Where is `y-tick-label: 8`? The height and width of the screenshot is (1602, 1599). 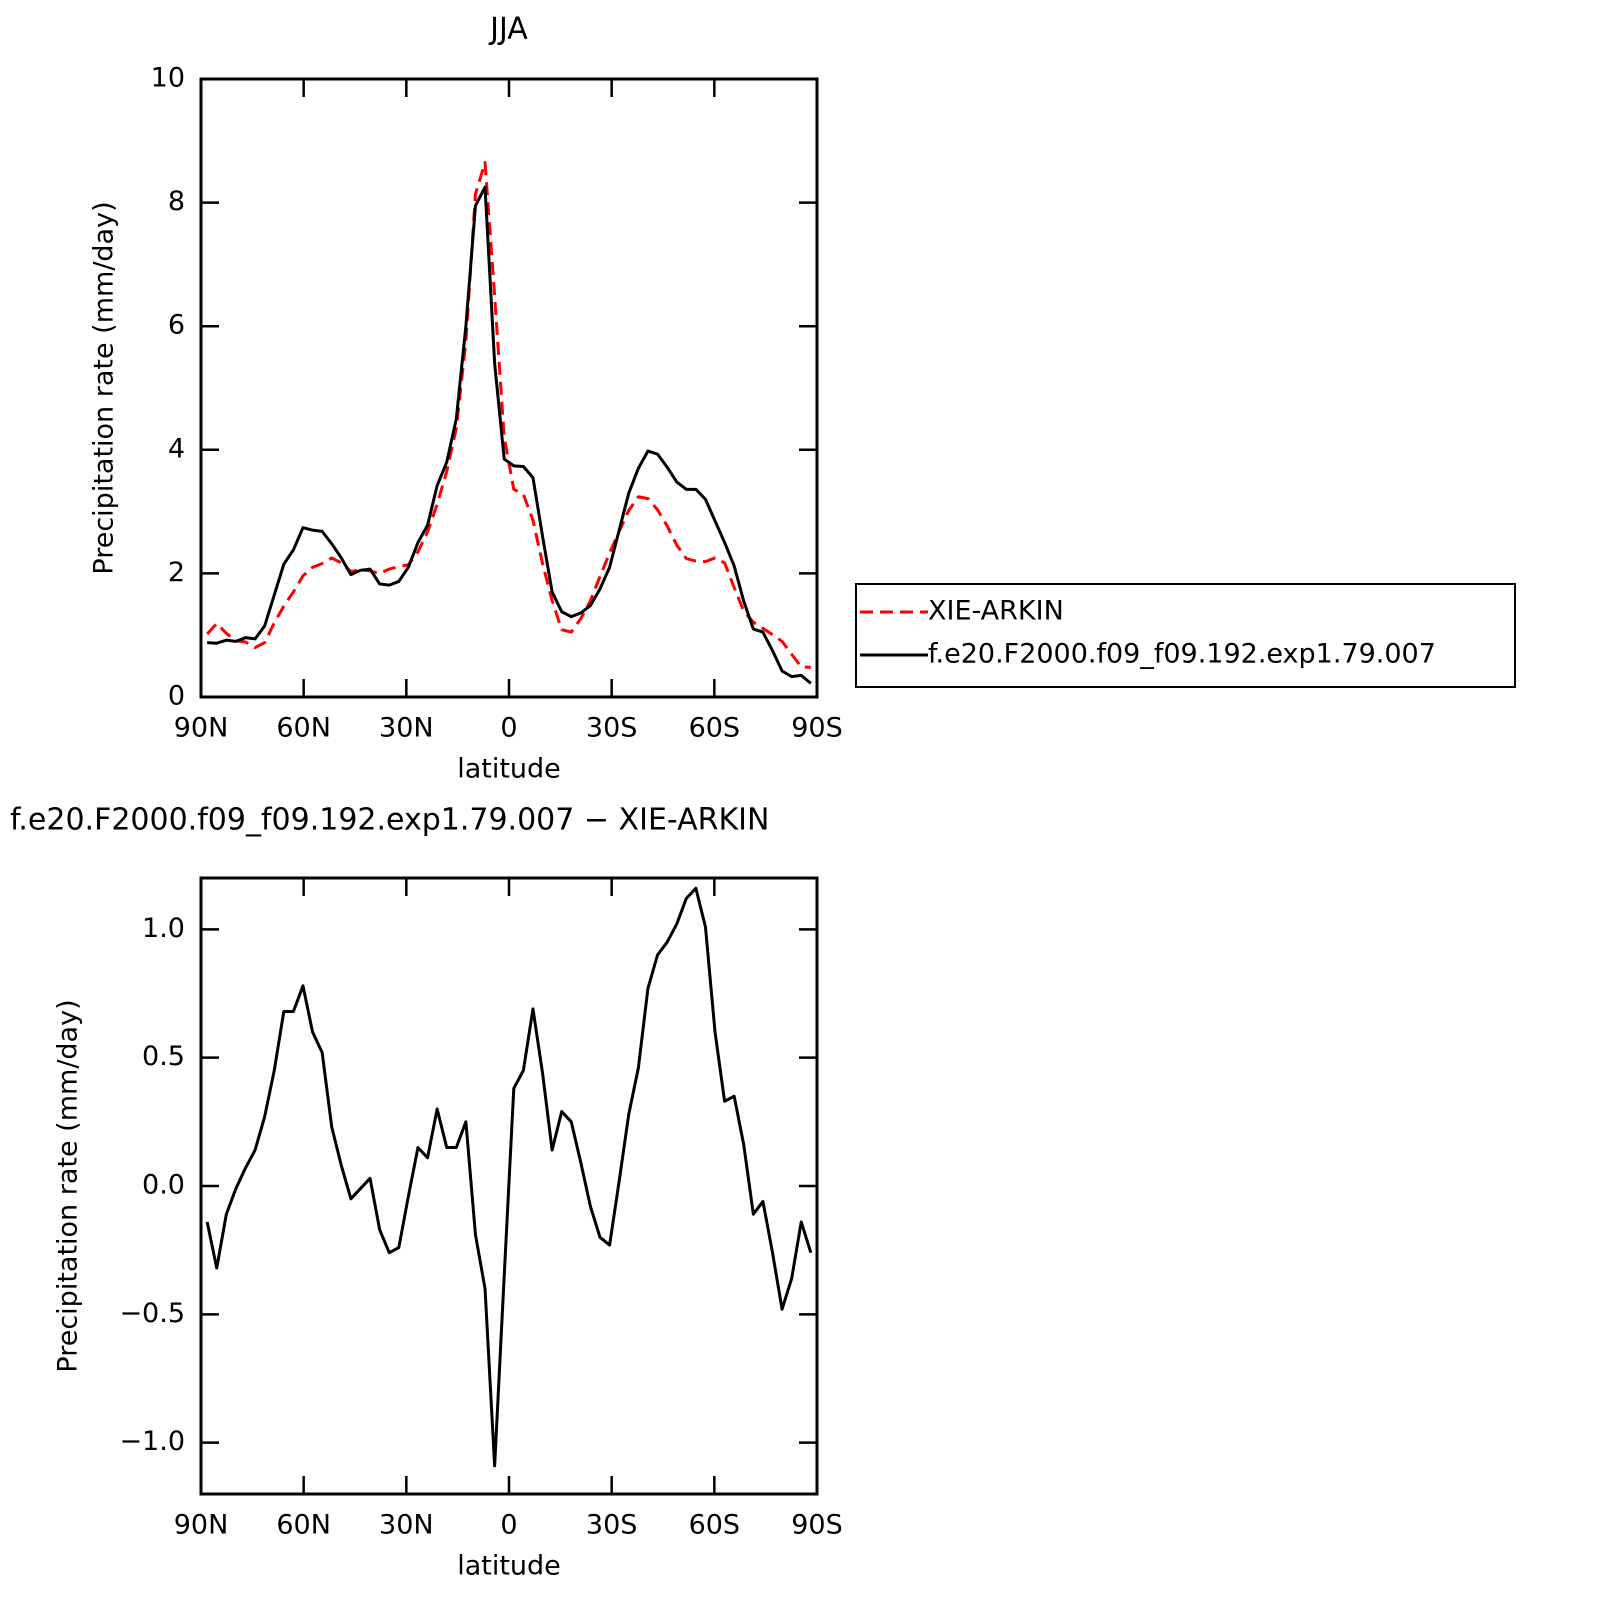 y-tick-label: 8 is located at coordinates (176, 201).